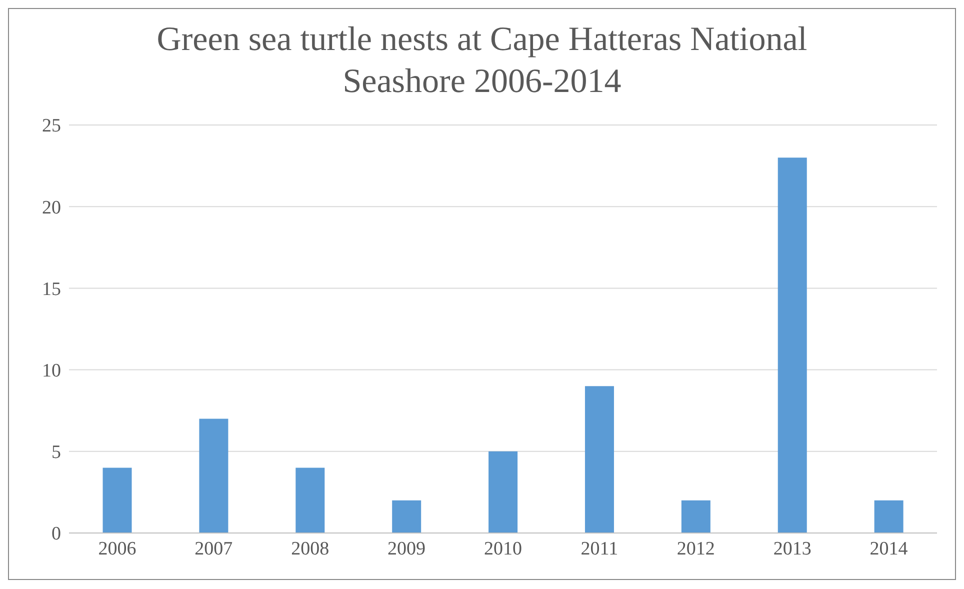 This screenshot has width=964, height=589. What do you see at coordinates (310, 549) in the screenshot?
I see `x-tick-label: 2008` at bounding box center [310, 549].